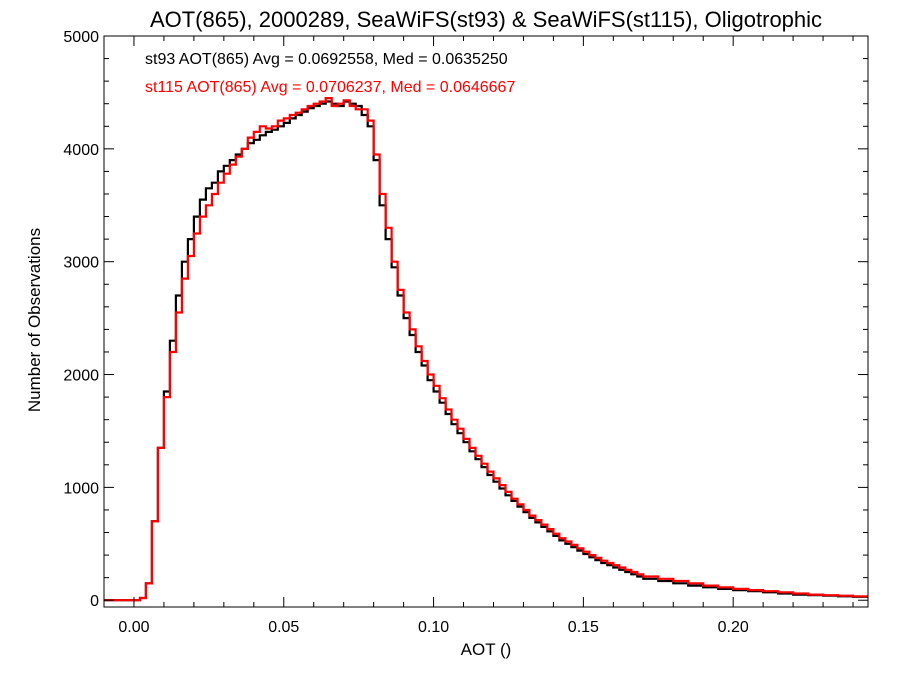 The width and height of the screenshot is (900, 675). Describe the element at coordinates (486, 649) in the screenshot. I see `x-axis-label: AOT ()` at that location.